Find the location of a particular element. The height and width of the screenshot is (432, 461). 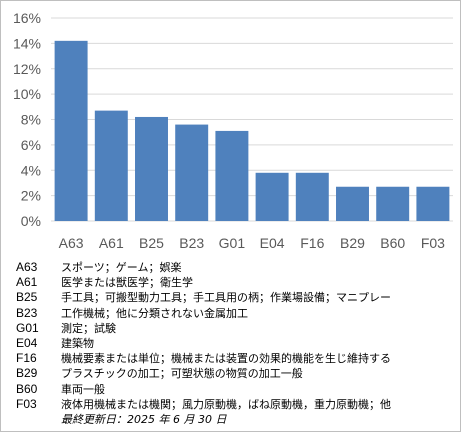

legend-description: 医学または獣医学；衛生学 is located at coordinates (127, 283).